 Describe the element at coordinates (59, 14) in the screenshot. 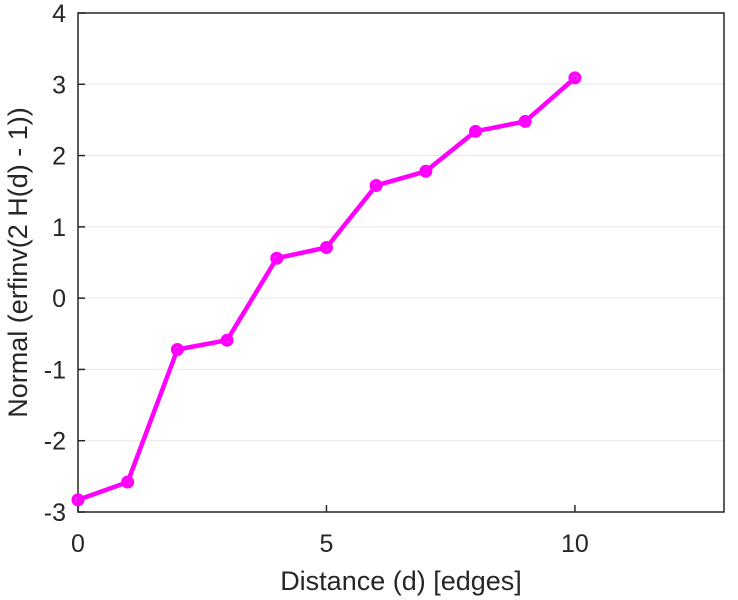

I see `y-tick-label-7: 4` at that location.